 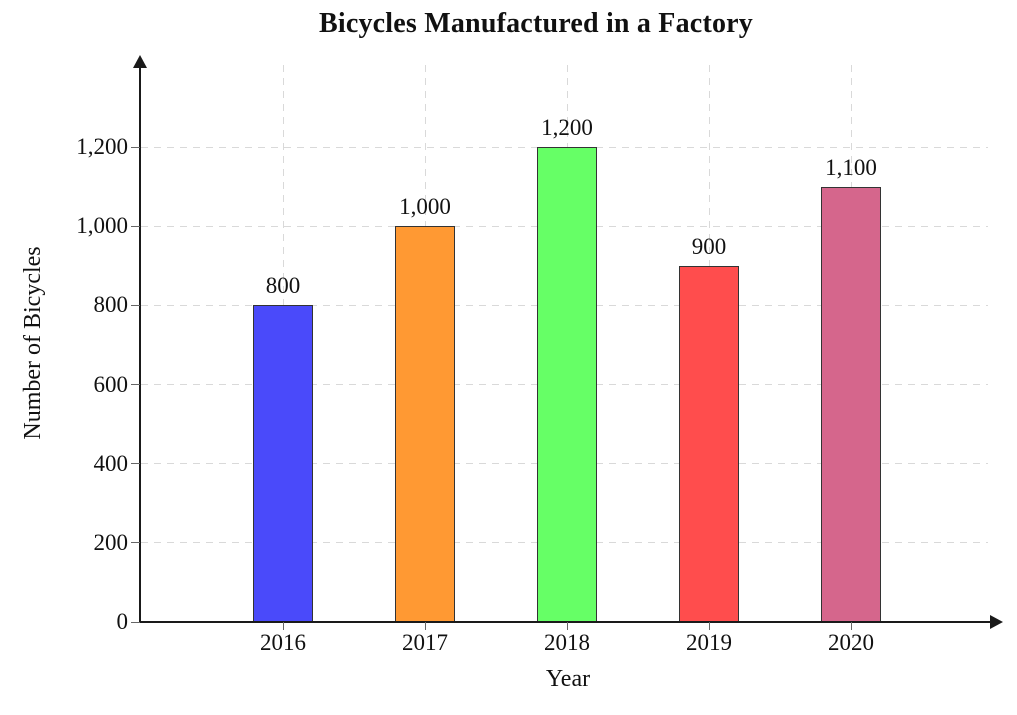 What do you see at coordinates (111, 384) in the screenshot?
I see `y-tick-label: 600` at bounding box center [111, 384].